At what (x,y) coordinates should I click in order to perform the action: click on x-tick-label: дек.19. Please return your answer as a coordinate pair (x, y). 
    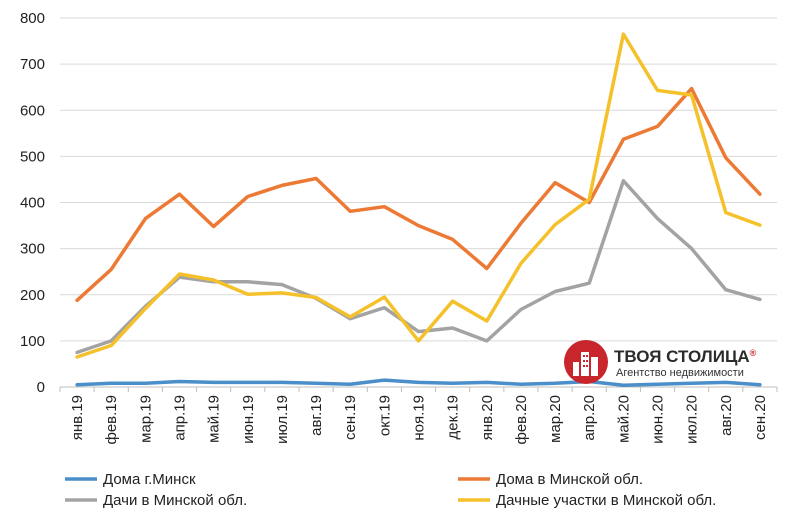
    Looking at the image, I should click on (453, 417).